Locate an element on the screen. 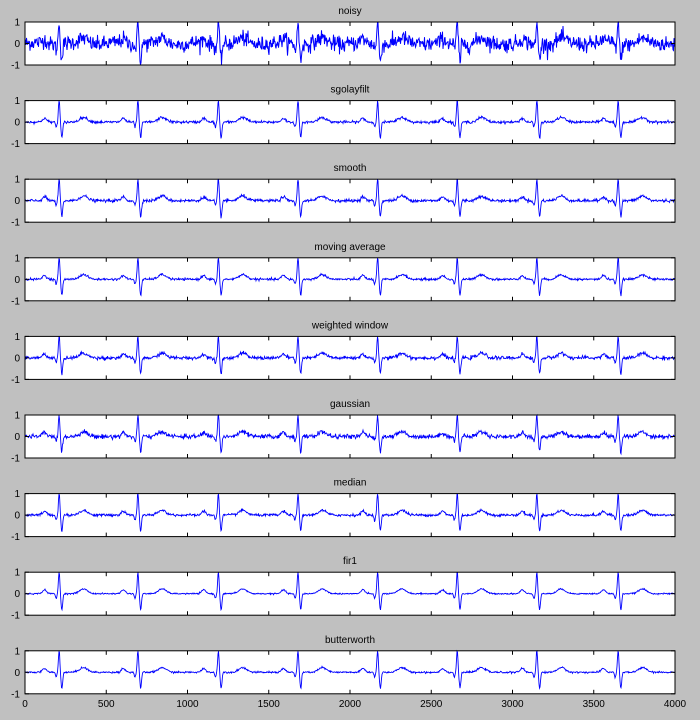 This screenshot has width=700, height=720. x-tick-label: 1500 is located at coordinates (269, 704).